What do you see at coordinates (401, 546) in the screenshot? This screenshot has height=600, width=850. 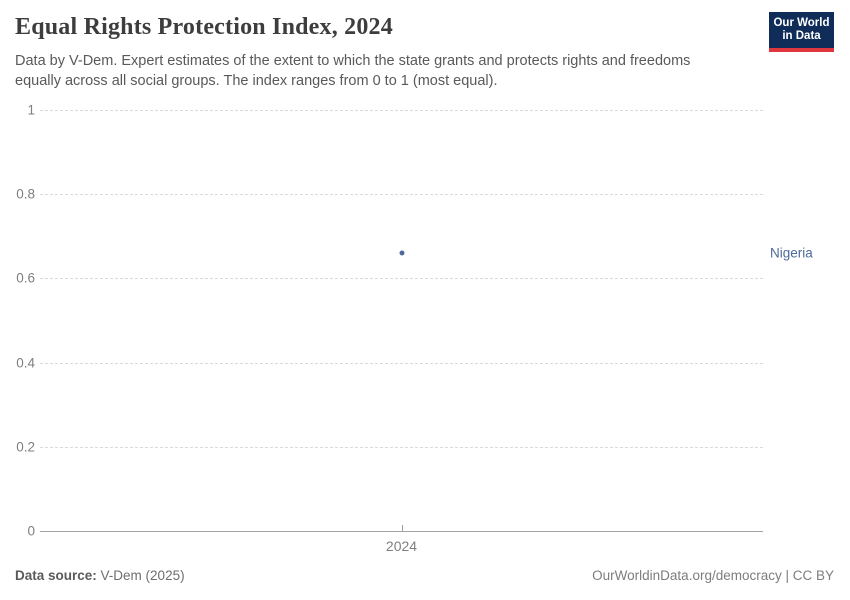 I see `x-tick-label: 2024` at bounding box center [401, 546].